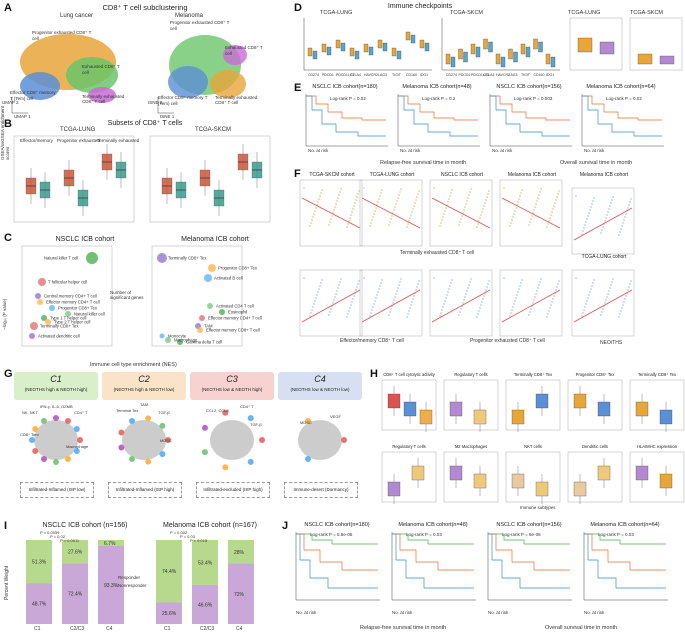  I want to click on panel-b-facet-1: Effector/memory, so click(36, 140).